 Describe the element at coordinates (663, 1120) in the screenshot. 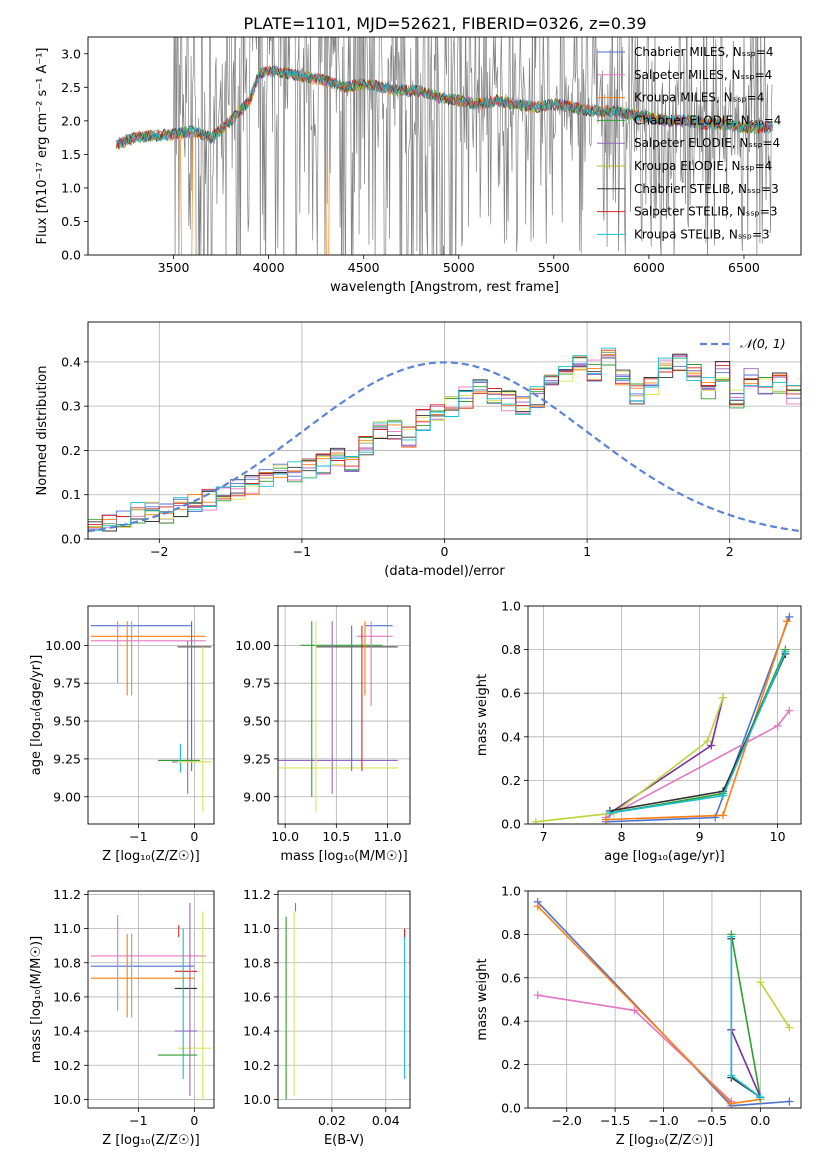

I see `x-tick-label: −1.0` at that location.